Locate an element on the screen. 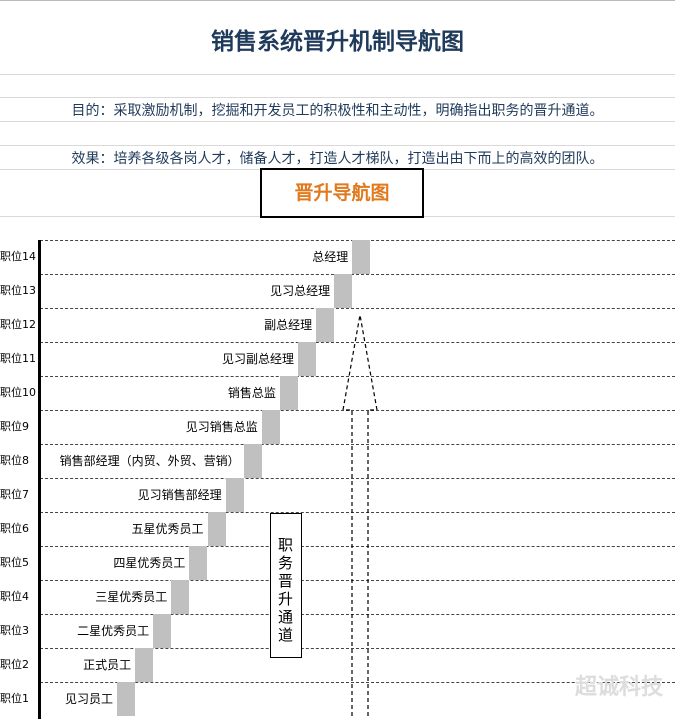 The image size is (675, 719). job-title: 五星优秀员工 is located at coordinates (167, 529).